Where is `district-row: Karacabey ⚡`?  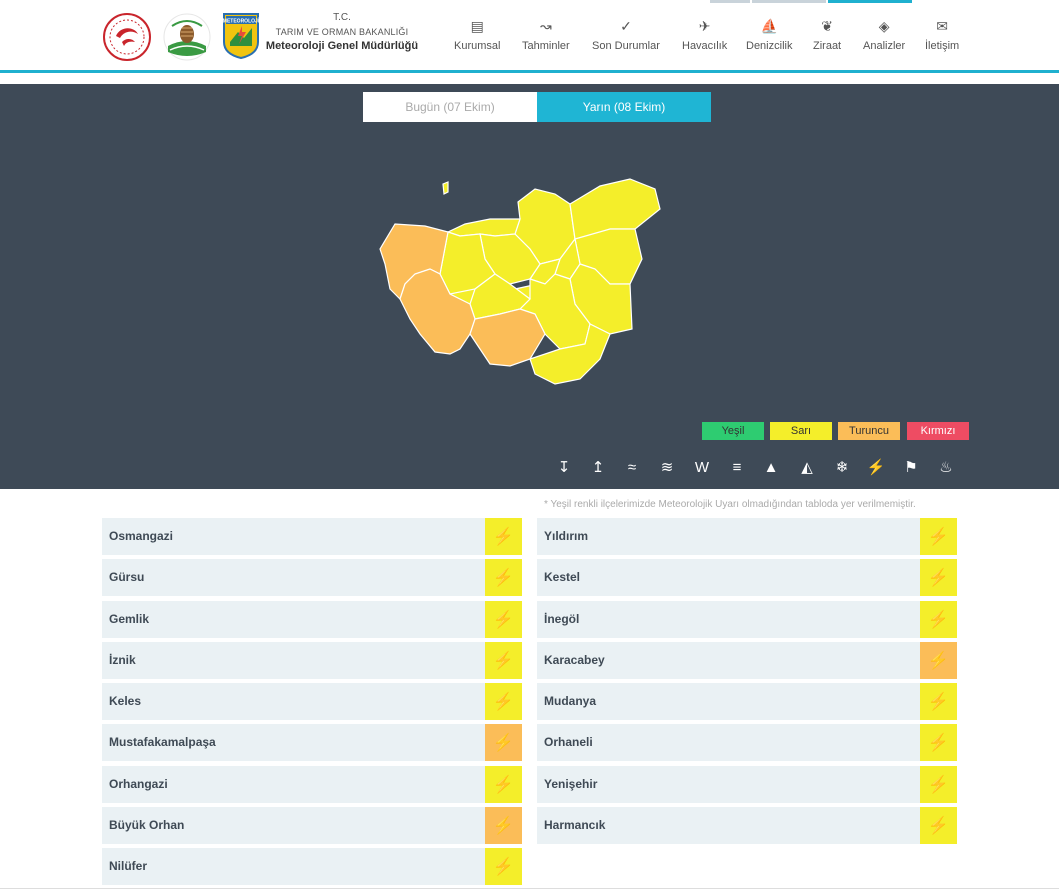 district-row: Karacabey ⚡ is located at coordinates (747, 660).